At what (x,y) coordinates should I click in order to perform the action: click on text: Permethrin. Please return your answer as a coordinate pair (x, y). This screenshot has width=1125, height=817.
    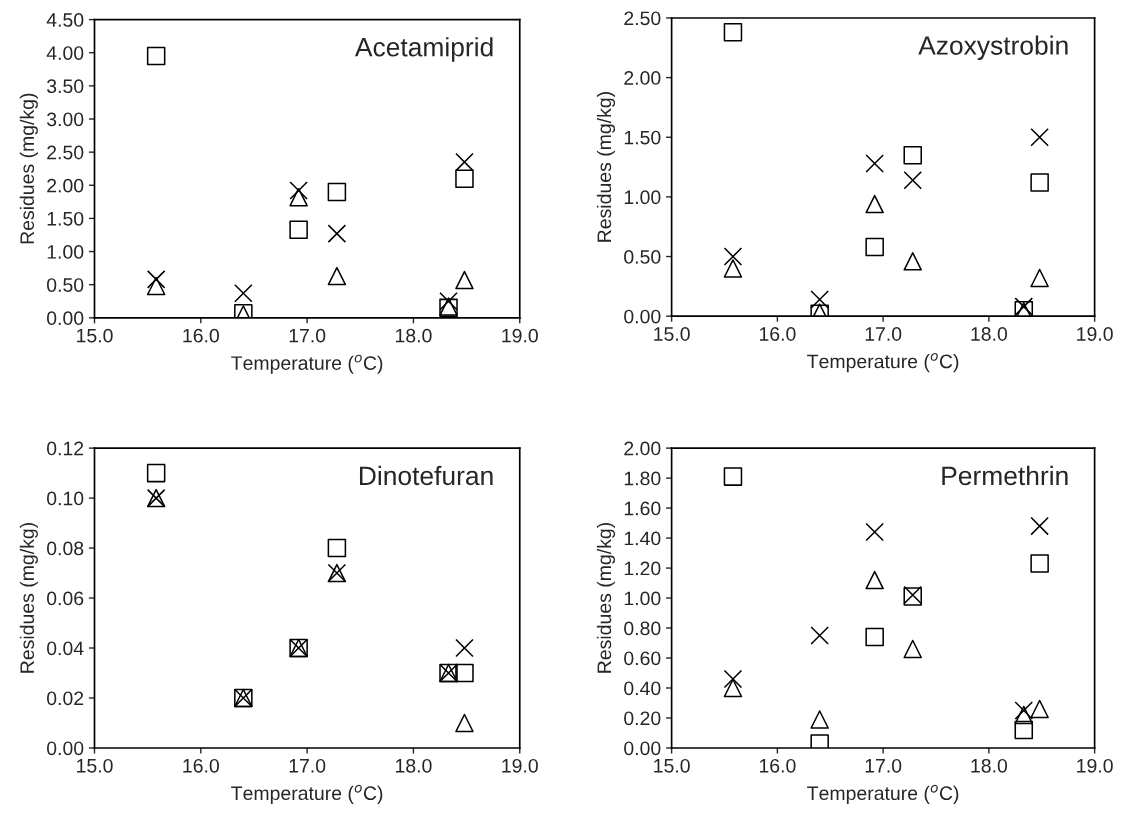
    Looking at the image, I should click on (1005, 475).